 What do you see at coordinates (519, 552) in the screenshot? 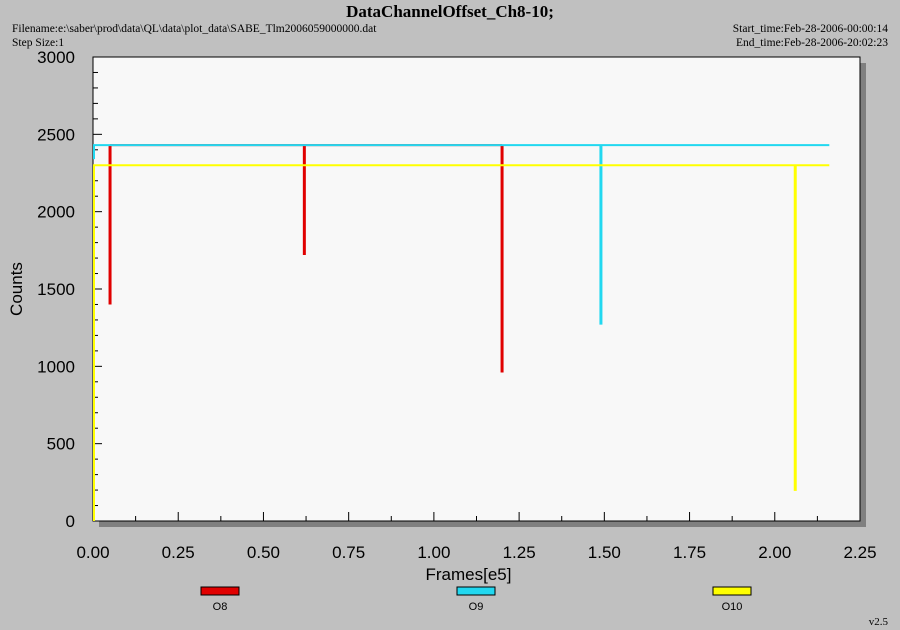
I see `x-tick-label: 1.25` at bounding box center [519, 552].